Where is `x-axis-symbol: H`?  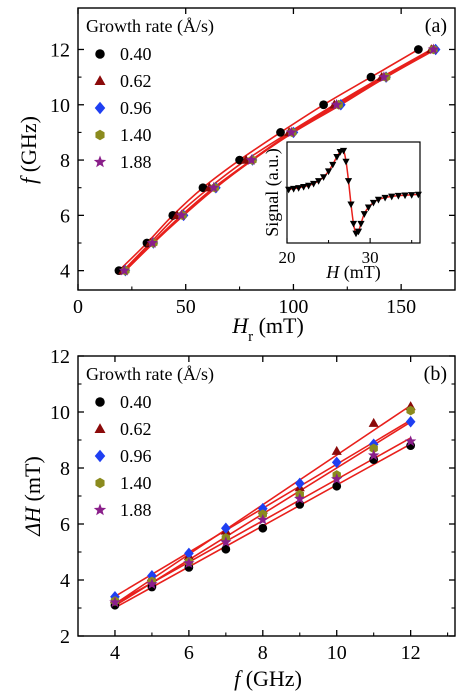 x-axis-symbol: H is located at coordinates (240, 325).